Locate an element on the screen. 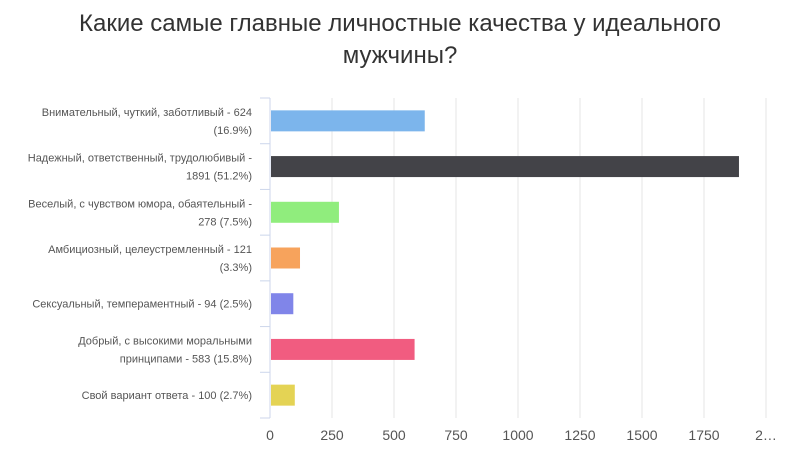 This screenshot has width=800, height=466. x-tick-label: 0 is located at coordinates (270, 435).